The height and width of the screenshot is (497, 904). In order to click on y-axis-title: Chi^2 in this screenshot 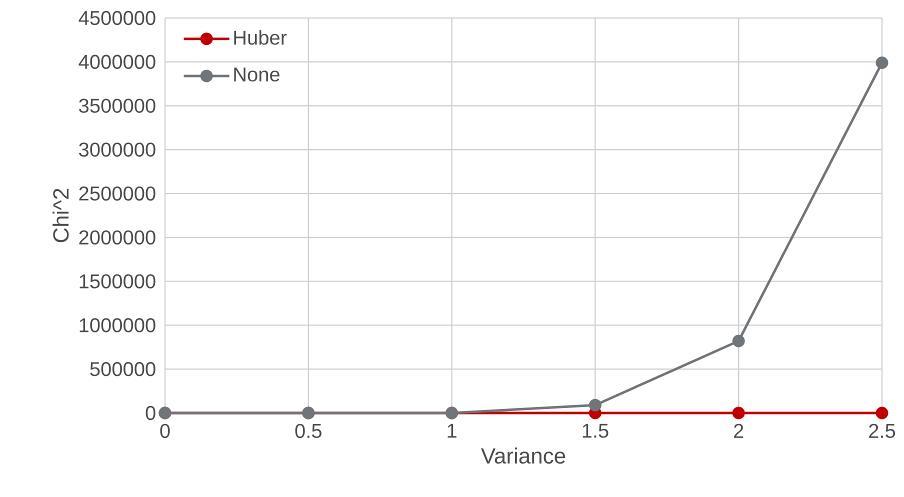, I will do `click(60, 215)`.